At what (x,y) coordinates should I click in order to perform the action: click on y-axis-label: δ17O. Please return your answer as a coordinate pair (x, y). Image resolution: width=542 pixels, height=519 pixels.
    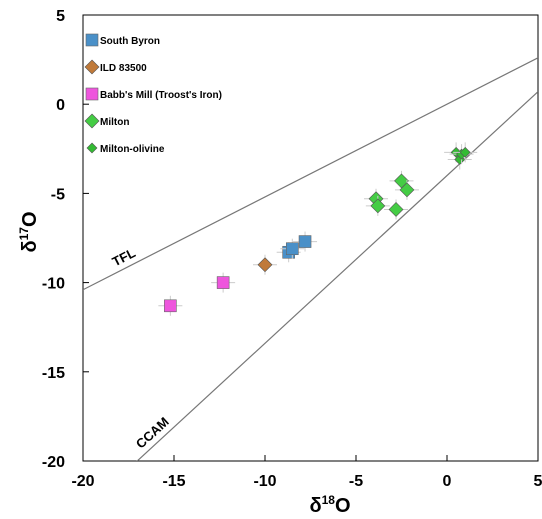
    Looking at the image, I should click on (29, 231).